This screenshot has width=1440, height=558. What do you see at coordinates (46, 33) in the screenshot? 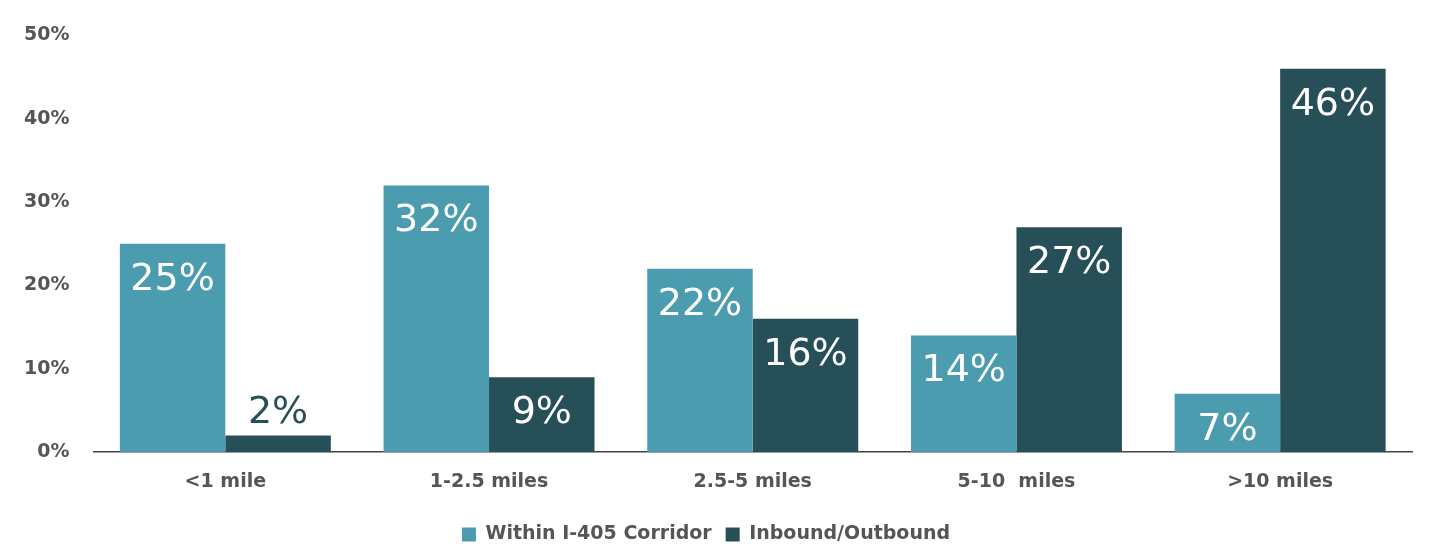
I see `y-tick-label: 50%` at bounding box center [46, 33].